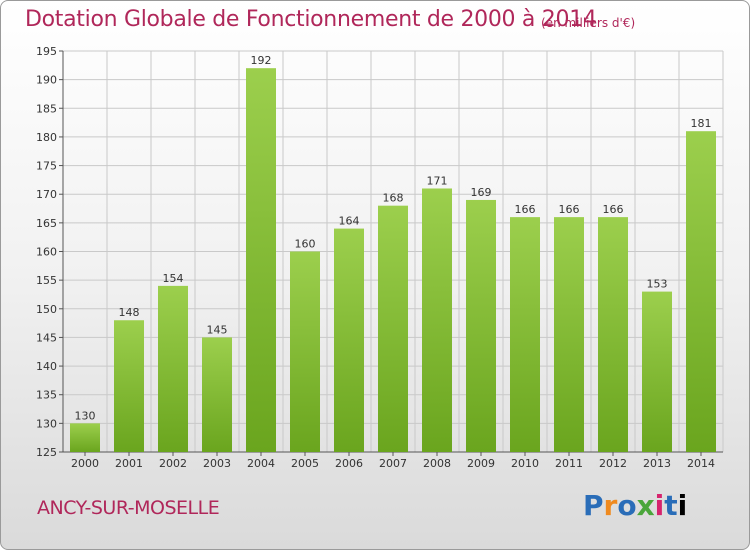 The height and width of the screenshot is (550, 750). Describe the element at coordinates (701, 123) in the screenshot. I see `value-label-2014: 181` at that location.